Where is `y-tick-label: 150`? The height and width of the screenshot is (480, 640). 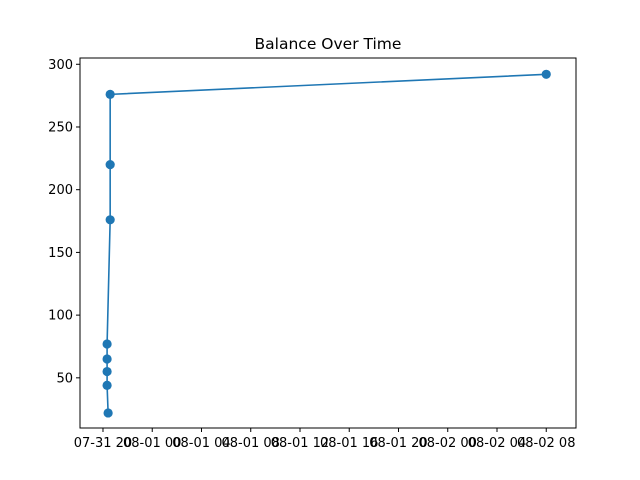 y-tick-label: 150 is located at coordinates (60, 253).